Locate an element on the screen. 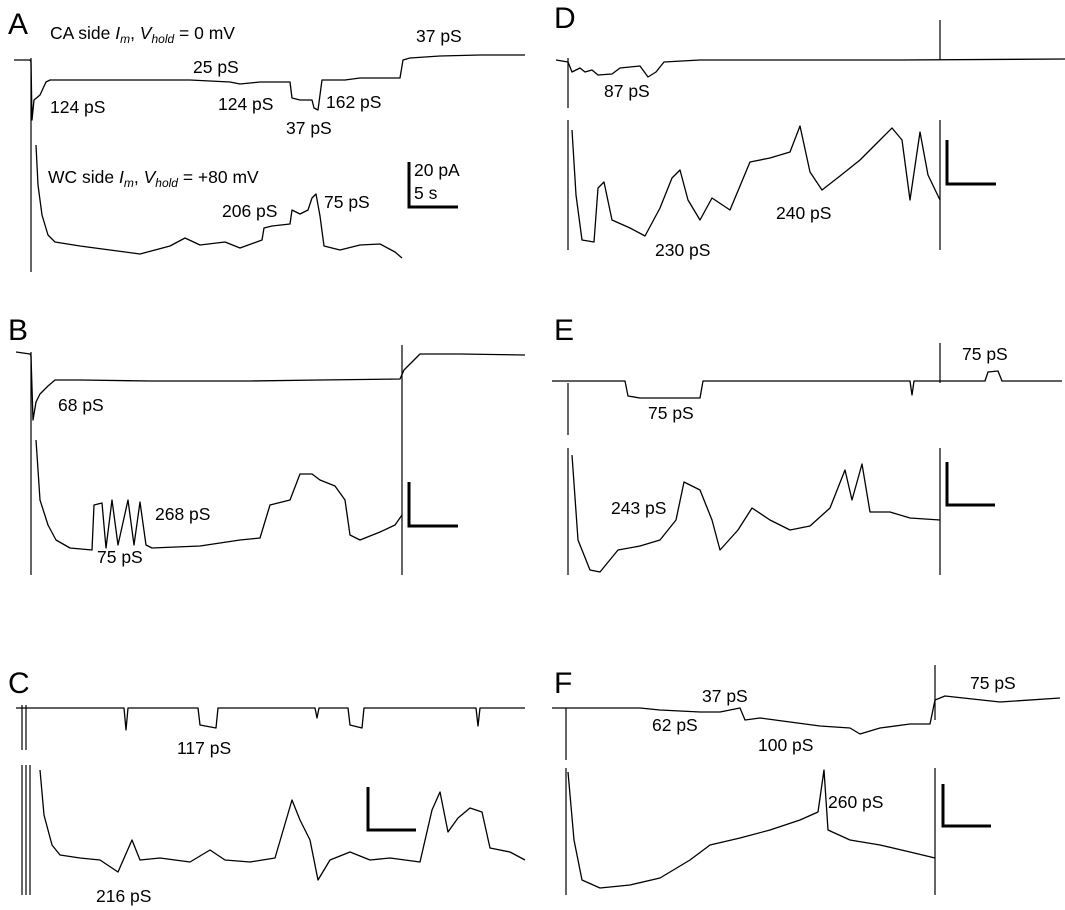  wc-trace-e is located at coordinates (756, 513).